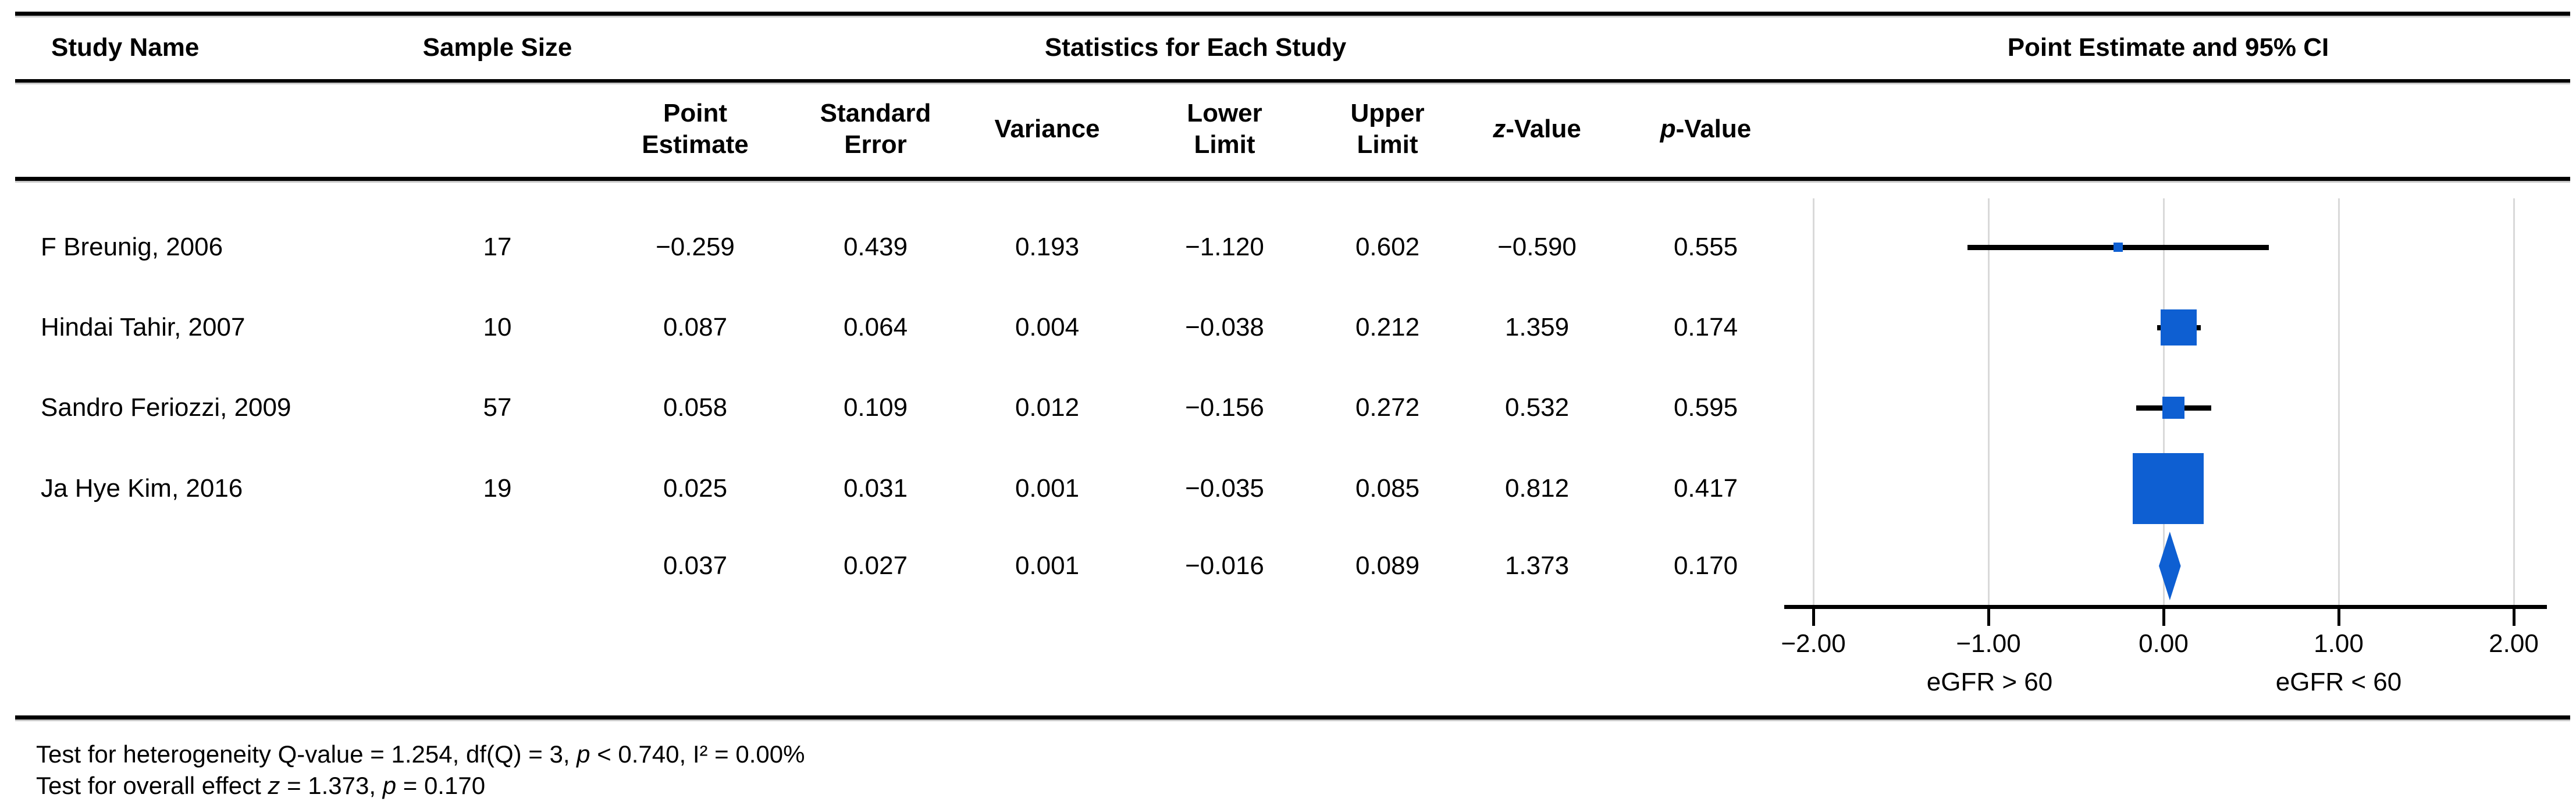 The width and height of the screenshot is (2576, 805). What do you see at coordinates (497, 247) in the screenshot?
I see `sample-size-value: 17` at bounding box center [497, 247].